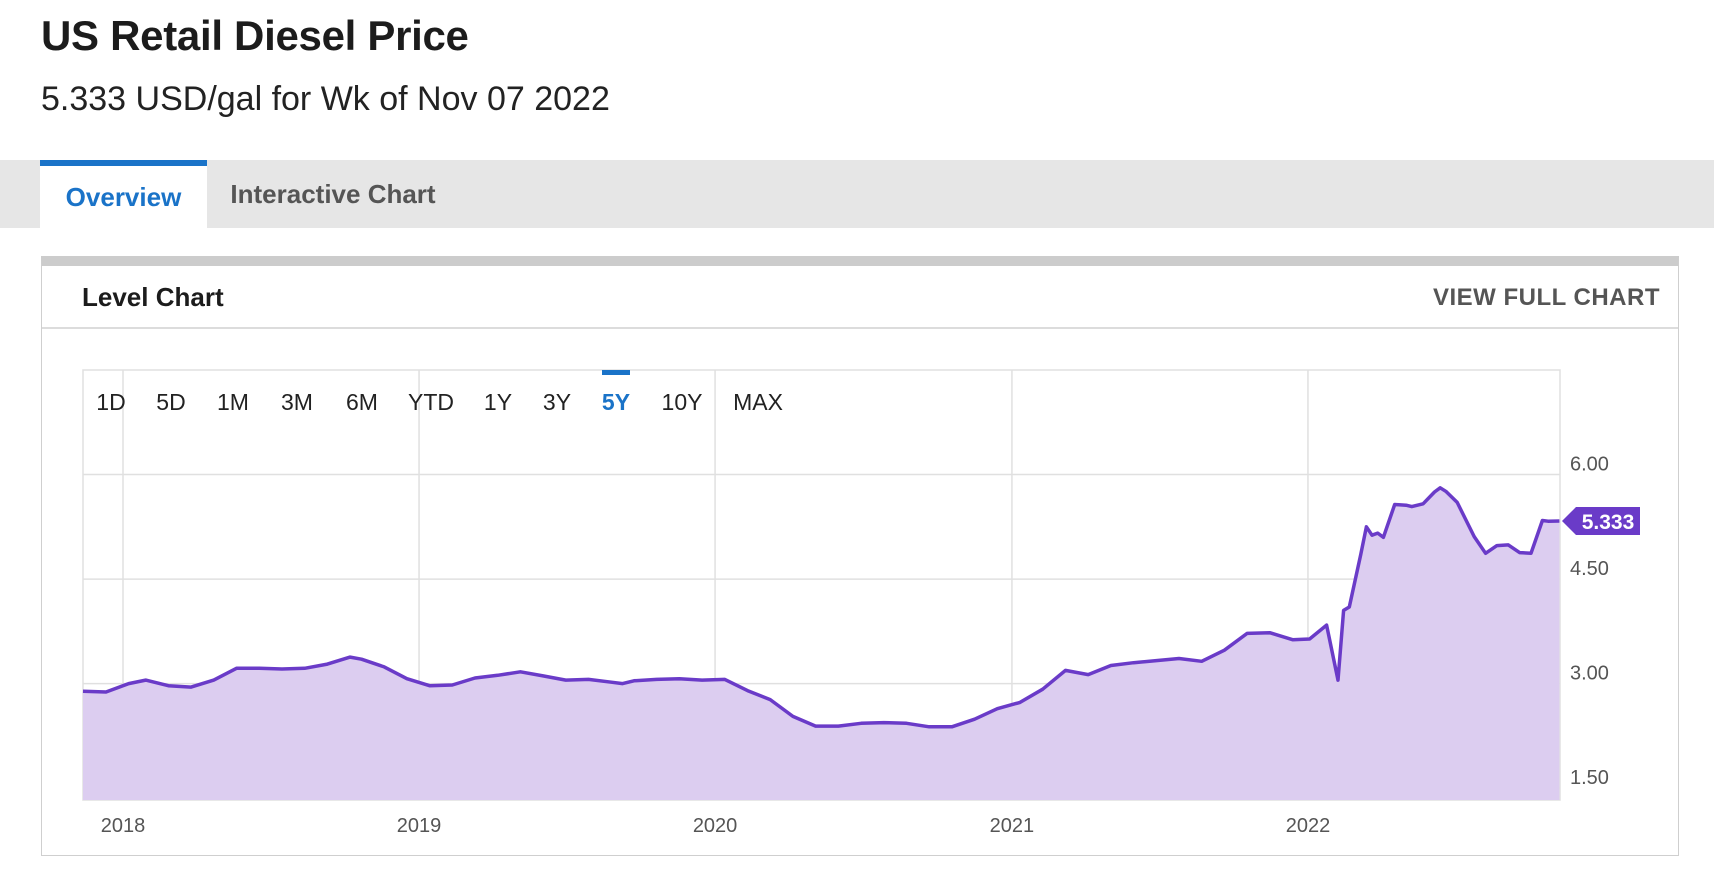 Image resolution: width=1714 pixels, height=878 pixels. What do you see at coordinates (233, 402) in the screenshot?
I see `range-button-1m: 1M` at bounding box center [233, 402].